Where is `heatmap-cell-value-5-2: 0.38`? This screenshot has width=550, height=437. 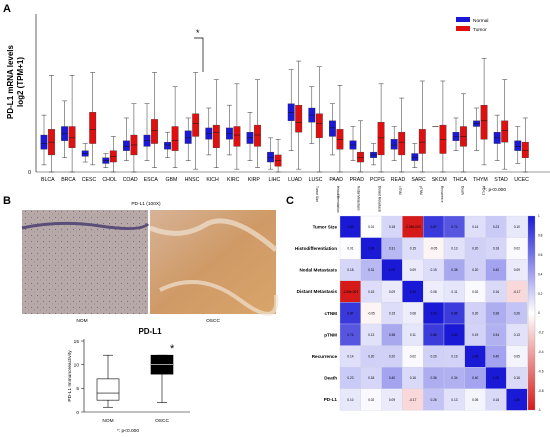 heatmap-cell-value-5-2: 0.38 is located at coordinates (392, 335).